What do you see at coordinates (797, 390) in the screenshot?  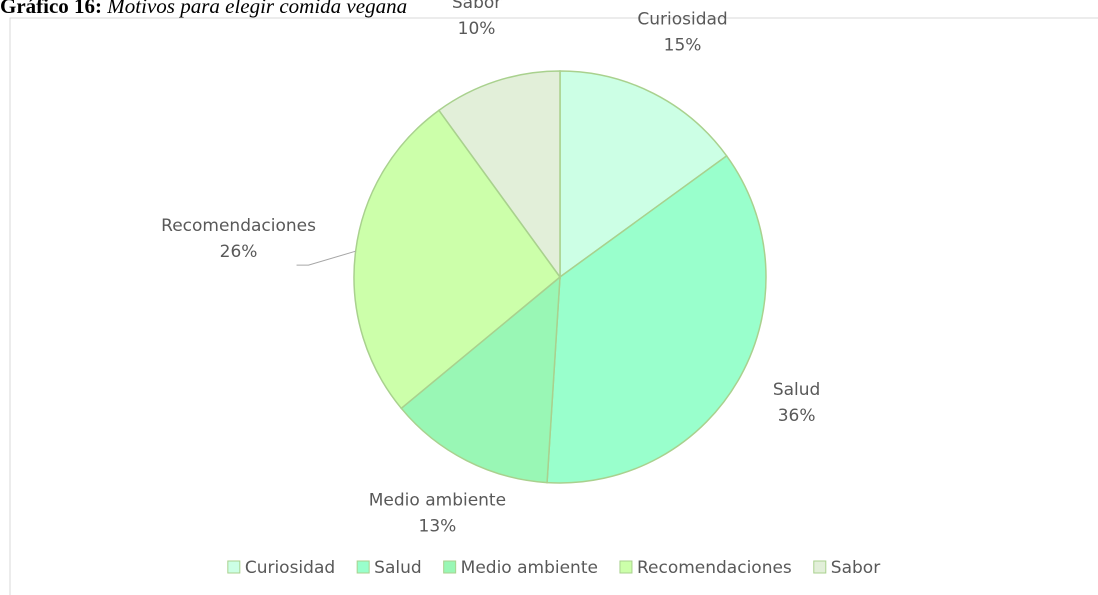 I see `slice-label: Salud` at bounding box center [797, 390].